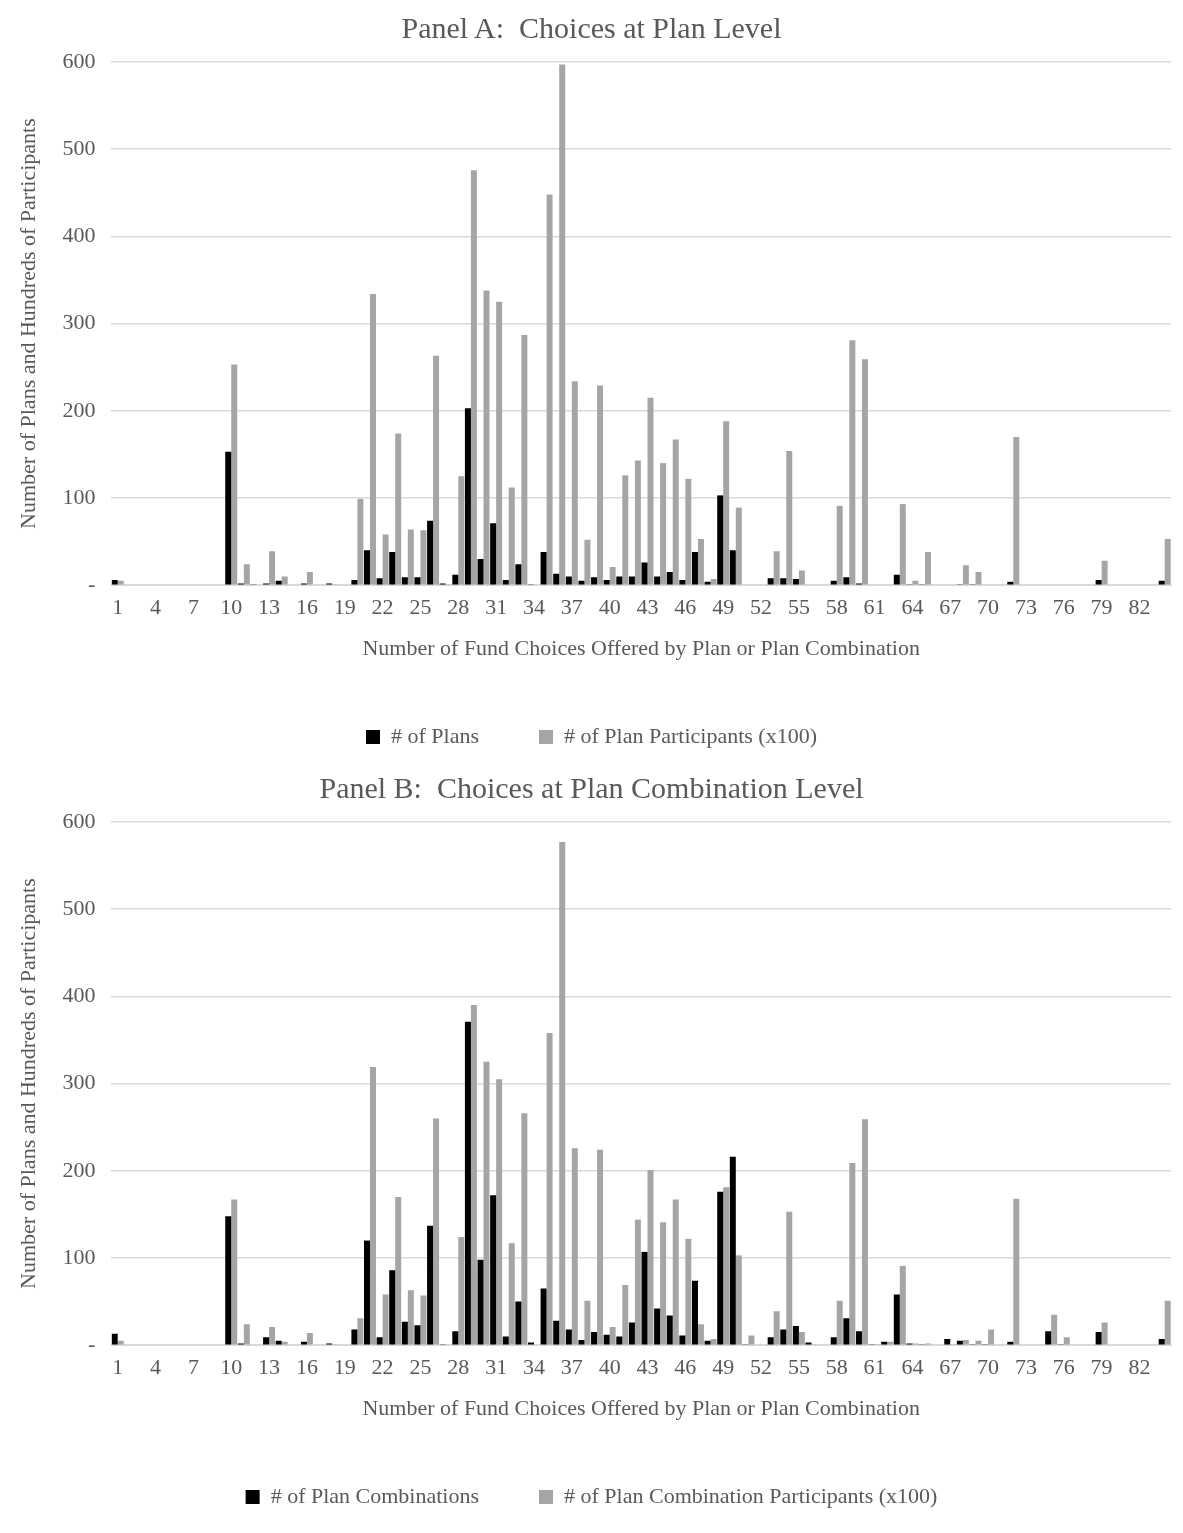 This screenshot has width=1183, height=1533. I want to click on x-tick-label: 61, so click(874, 607).